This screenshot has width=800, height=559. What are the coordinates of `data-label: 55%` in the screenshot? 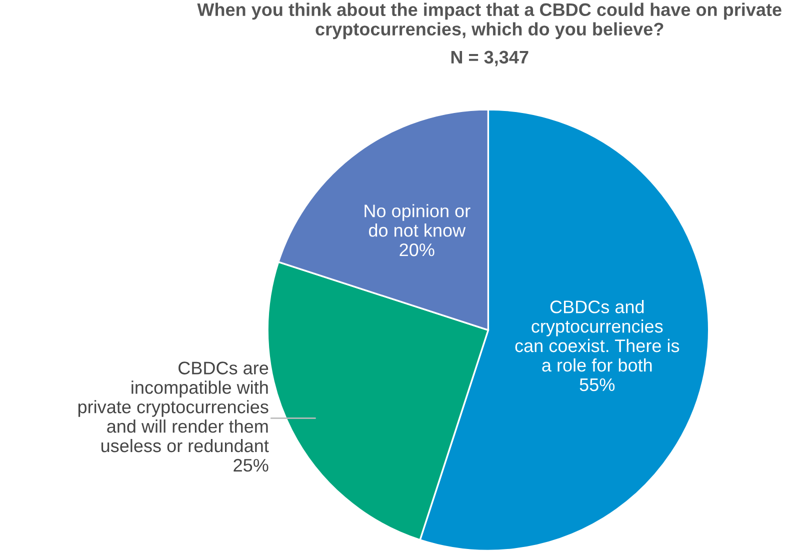 It's located at (597, 385).